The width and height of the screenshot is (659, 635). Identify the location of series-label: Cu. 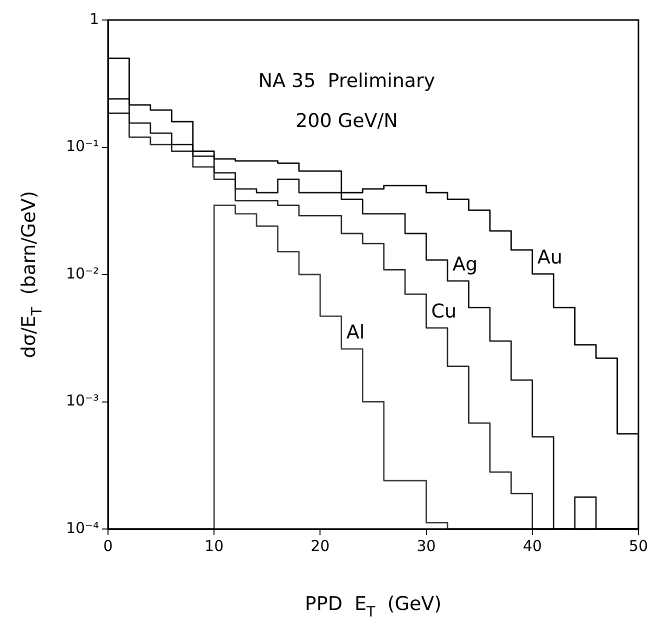
(444, 311).